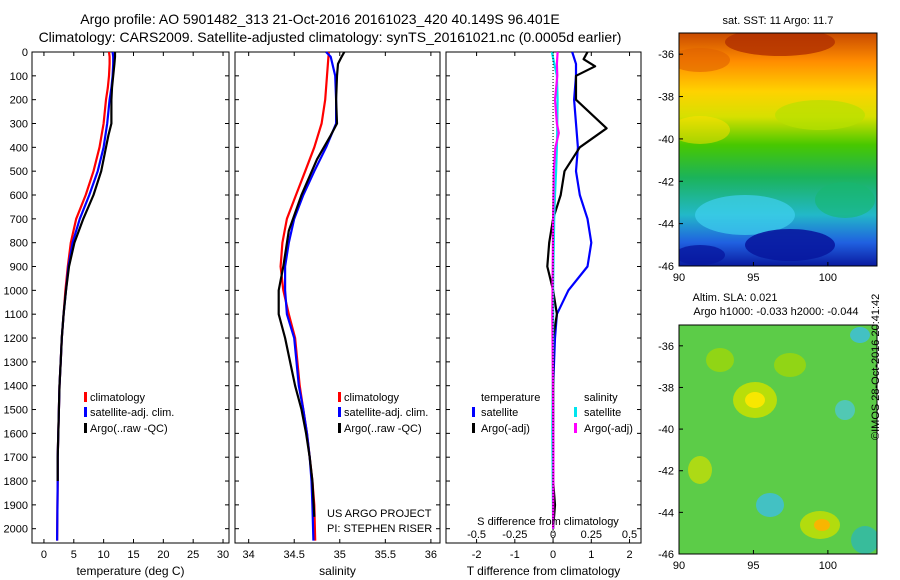  What do you see at coordinates (16, 387) in the screenshot?
I see `depth-tick-label: 1400` at bounding box center [16, 387].